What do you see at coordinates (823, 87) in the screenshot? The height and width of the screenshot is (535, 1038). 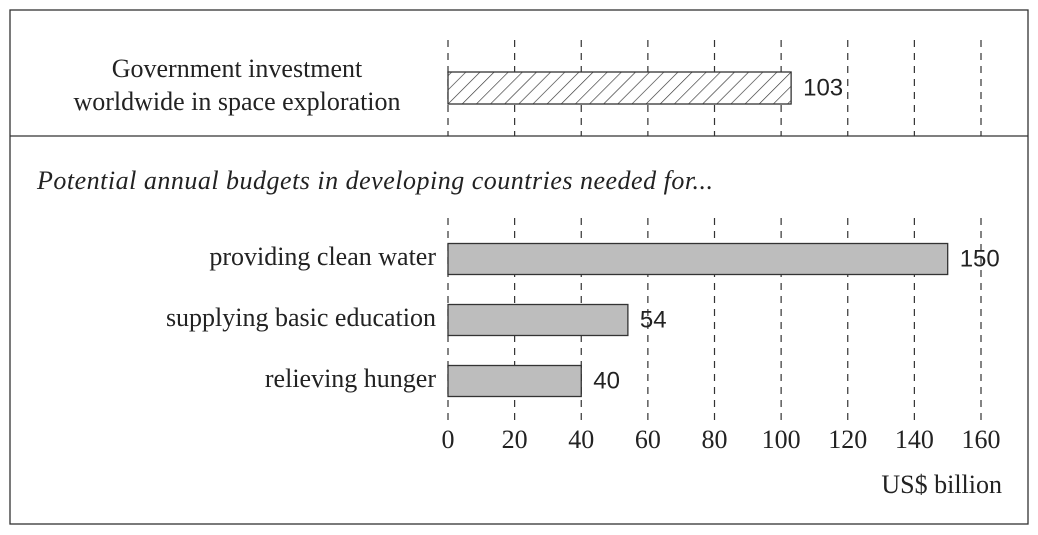 I see `value-label: 103` at bounding box center [823, 87].